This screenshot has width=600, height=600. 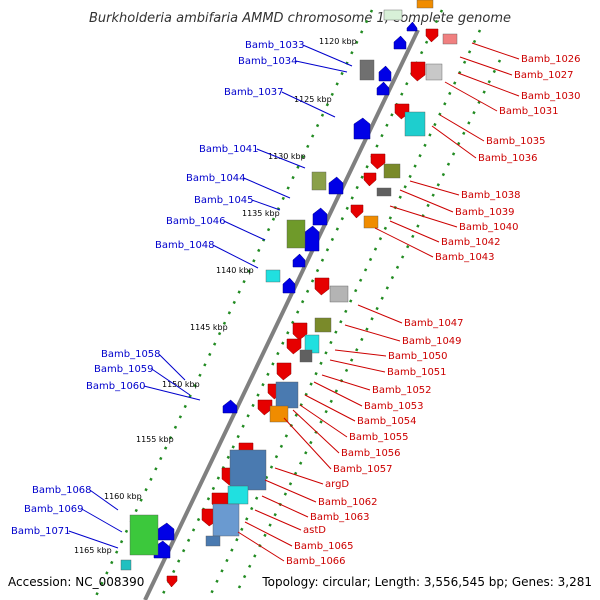 What do you see at coordinates (155, 439) in the screenshot?
I see `kbp-tick-label: 1155 kbp` at bounding box center [155, 439].